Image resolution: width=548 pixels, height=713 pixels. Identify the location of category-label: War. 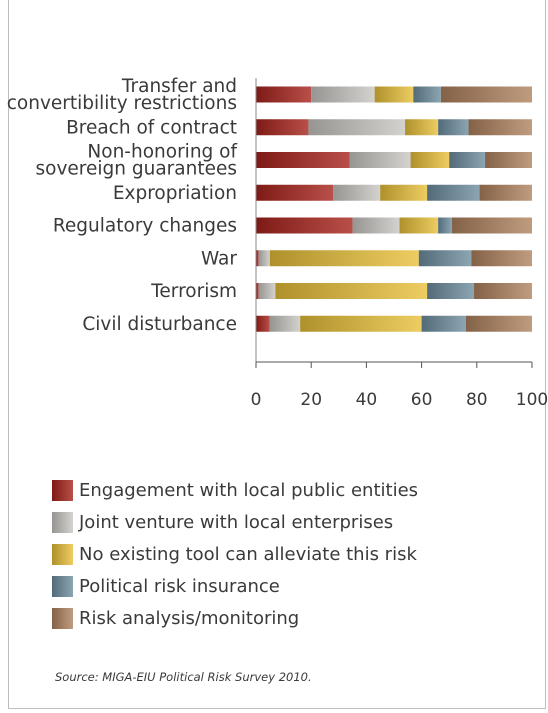
(219, 258).